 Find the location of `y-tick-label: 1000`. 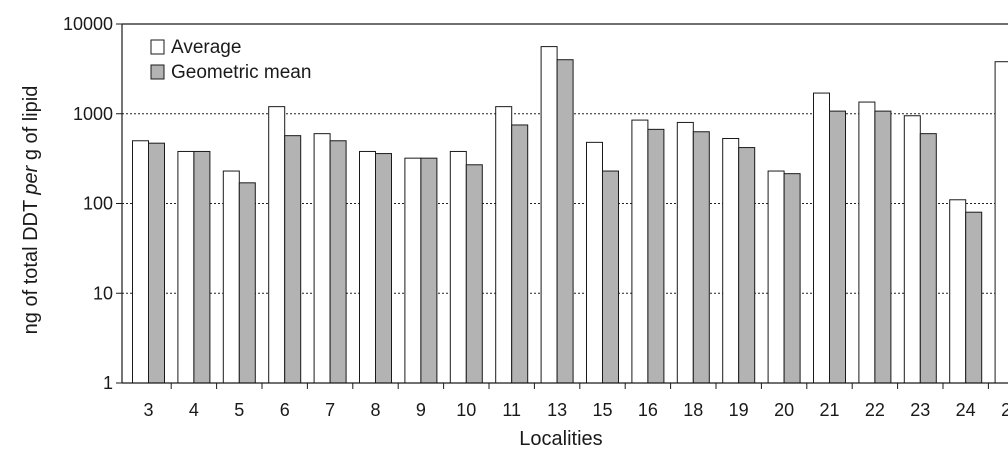

y-tick-label: 1000 is located at coordinates (93, 114).